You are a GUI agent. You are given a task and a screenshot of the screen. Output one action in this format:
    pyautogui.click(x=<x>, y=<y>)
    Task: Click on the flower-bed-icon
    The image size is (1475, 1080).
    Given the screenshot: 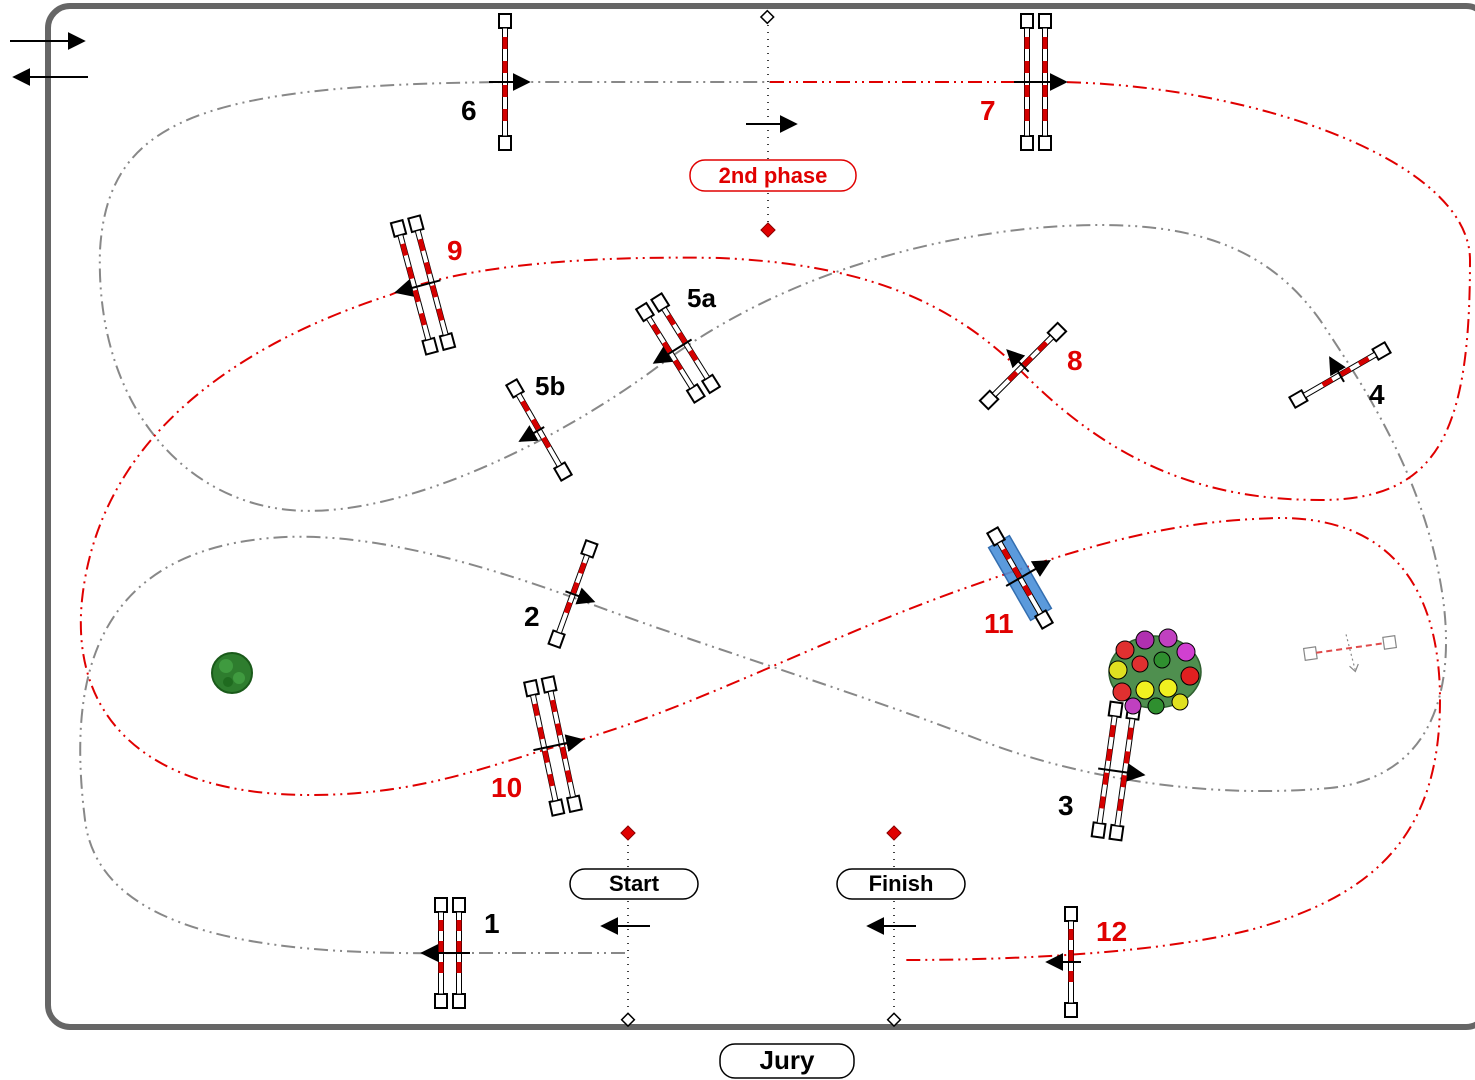 What is the action you would take?
    pyautogui.click(x=1155, y=671)
    